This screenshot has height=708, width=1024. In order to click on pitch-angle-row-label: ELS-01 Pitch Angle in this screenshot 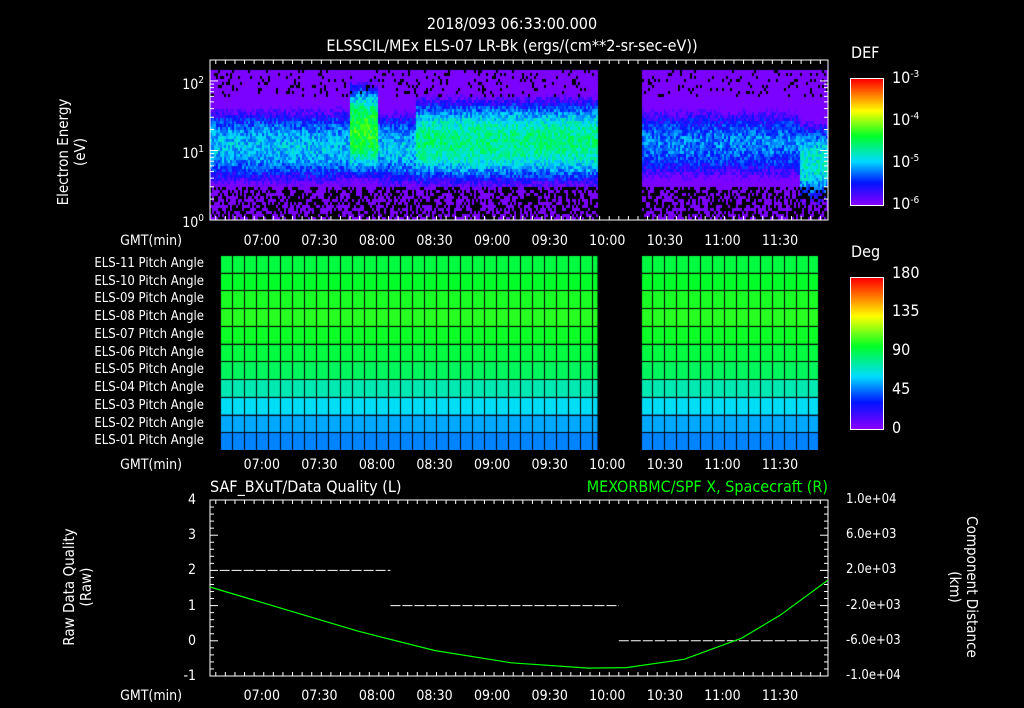, I will do `click(149, 441)`.